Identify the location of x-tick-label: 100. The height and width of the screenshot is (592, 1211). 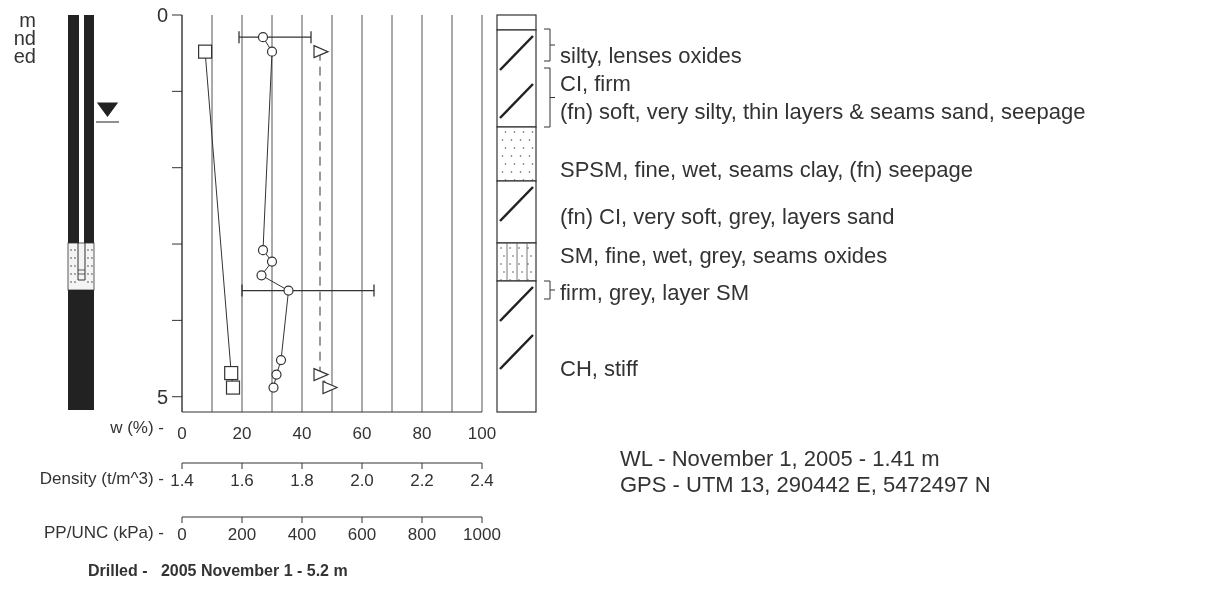
(482, 434).